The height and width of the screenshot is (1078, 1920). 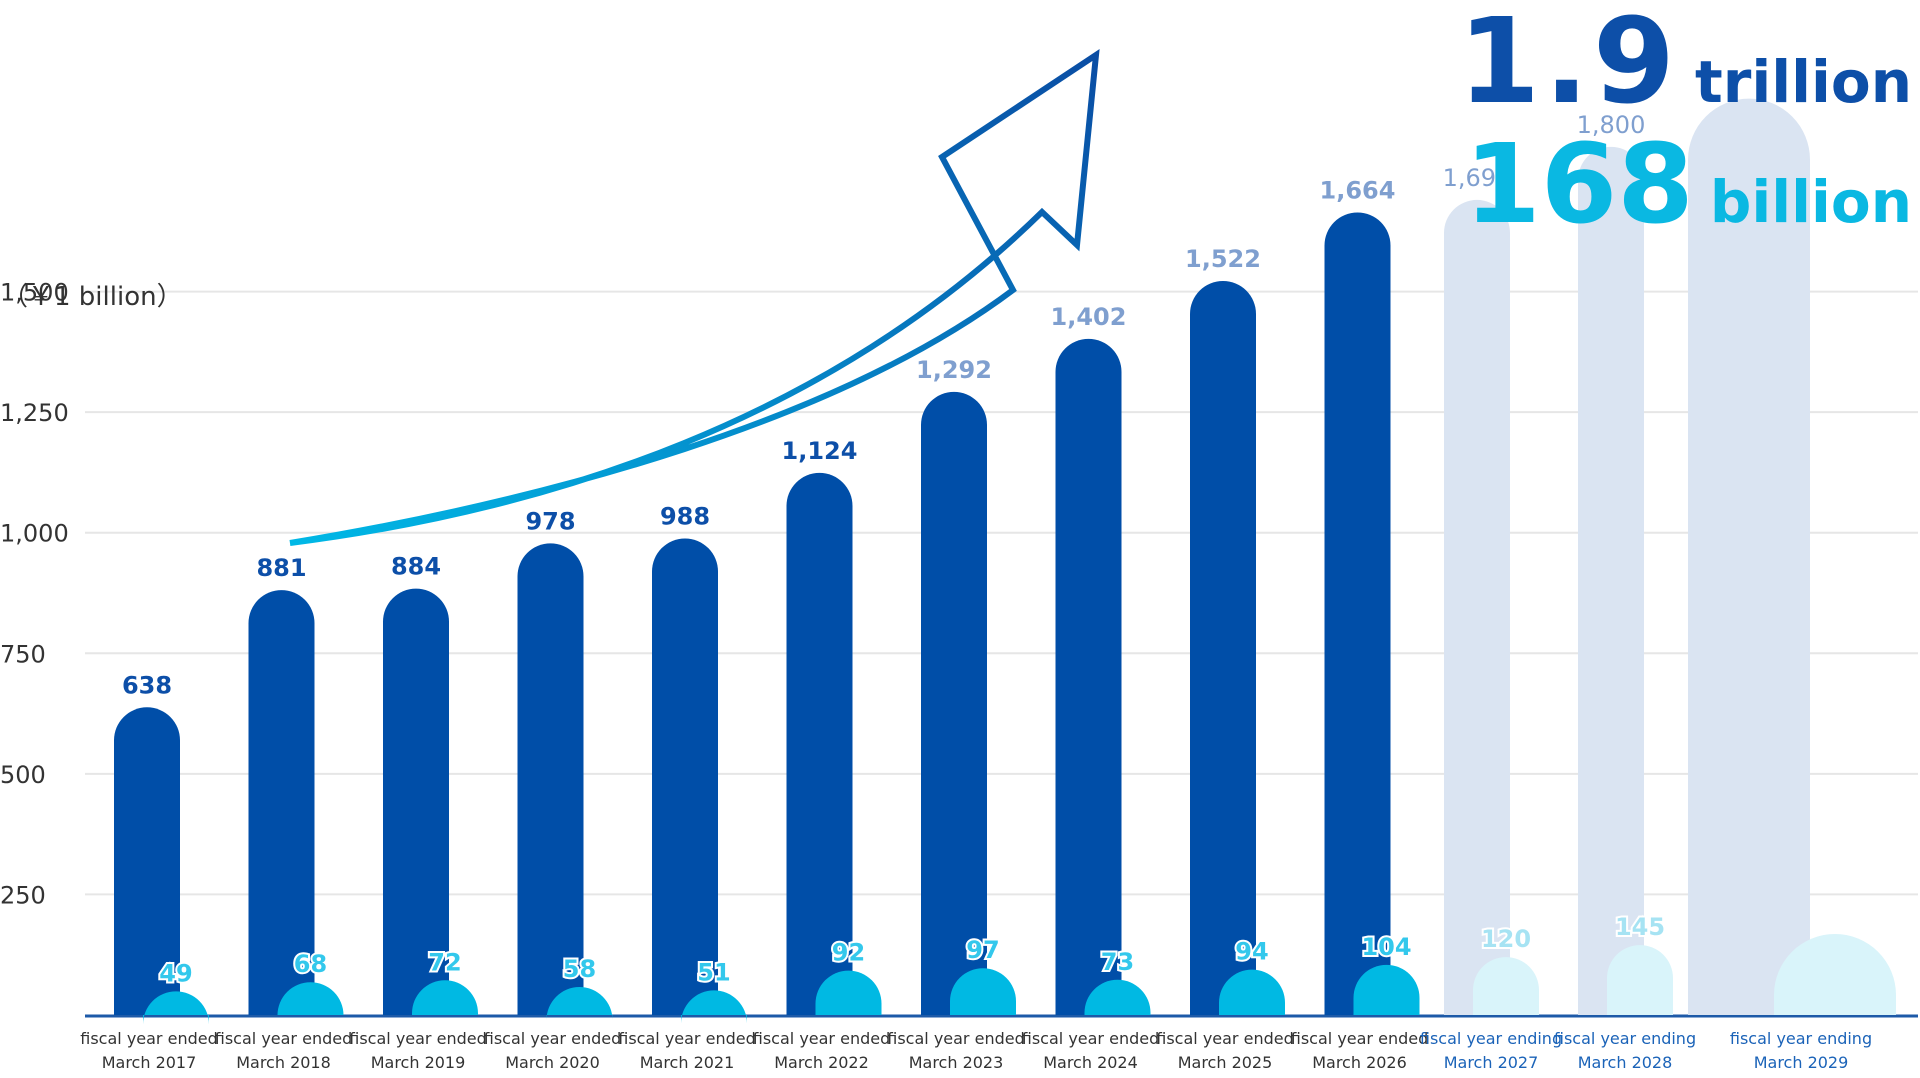 I want to click on sales-value-label: 638, so click(x=147, y=685).